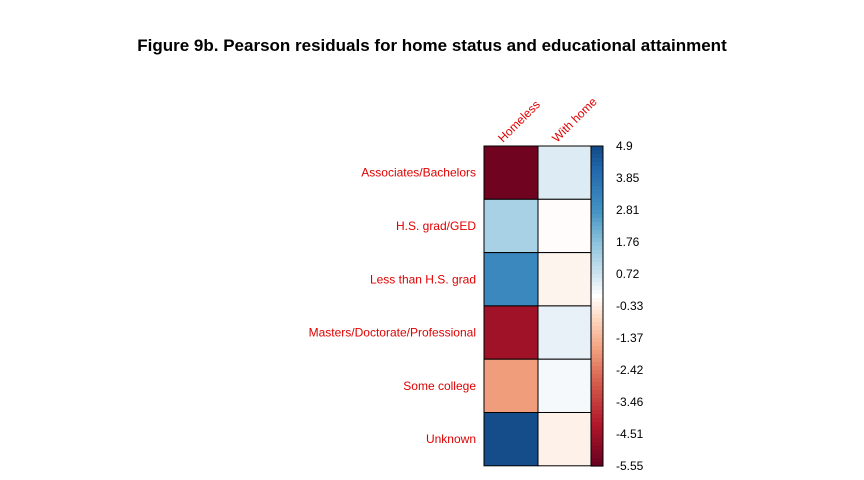 The height and width of the screenshot is (480, 864). Describe the element at coordinates (628, 242) in the screenshot. I see `colorbar-tick-label: 1.76` at that location.